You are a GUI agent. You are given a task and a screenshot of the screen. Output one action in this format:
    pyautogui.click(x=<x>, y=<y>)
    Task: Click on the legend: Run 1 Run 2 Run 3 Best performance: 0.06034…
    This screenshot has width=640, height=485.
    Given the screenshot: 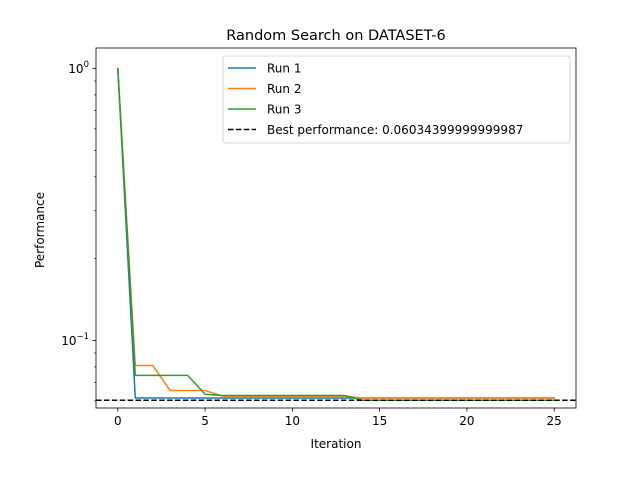 What is the action you would take?
    pyautogui.click(x=396, y=99)
    